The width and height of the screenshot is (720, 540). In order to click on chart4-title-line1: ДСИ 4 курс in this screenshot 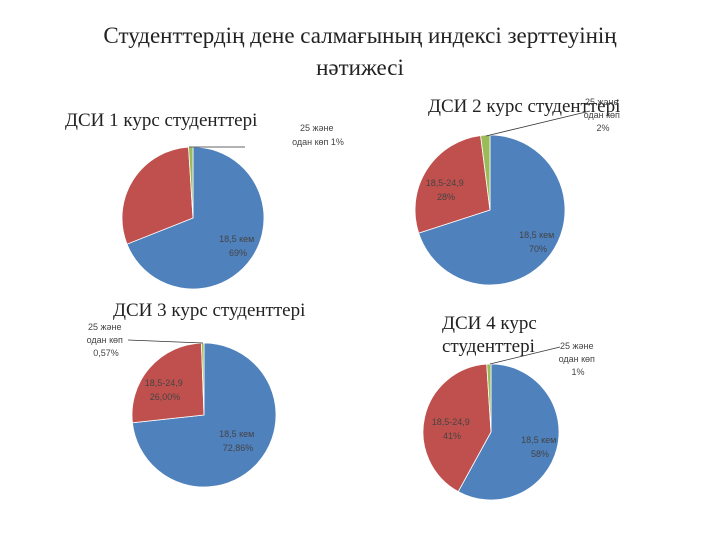, I will do `click(489, 323)`.